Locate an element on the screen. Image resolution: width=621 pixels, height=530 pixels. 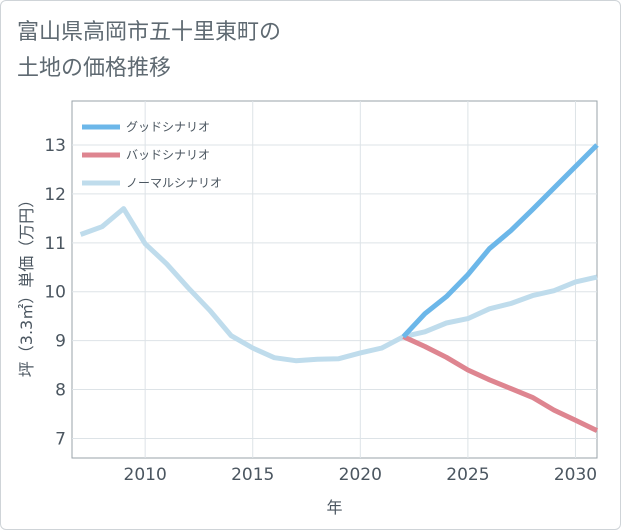
legend-label: グッドシナリオ is located at coordinates (168, 127).